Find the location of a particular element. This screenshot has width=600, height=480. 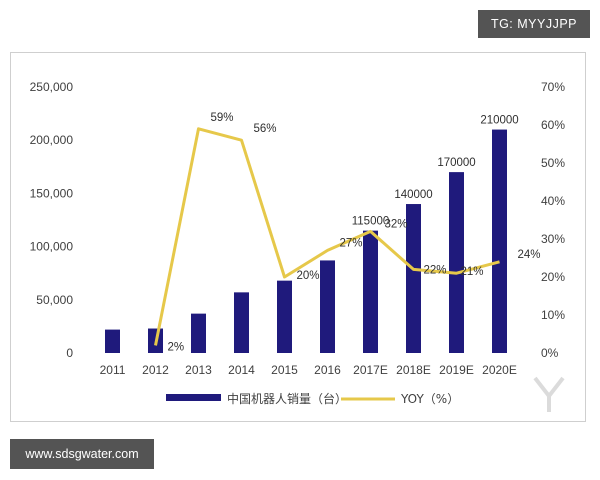

legend-line-label: YOY（%） is located at coordinates (429, 399).